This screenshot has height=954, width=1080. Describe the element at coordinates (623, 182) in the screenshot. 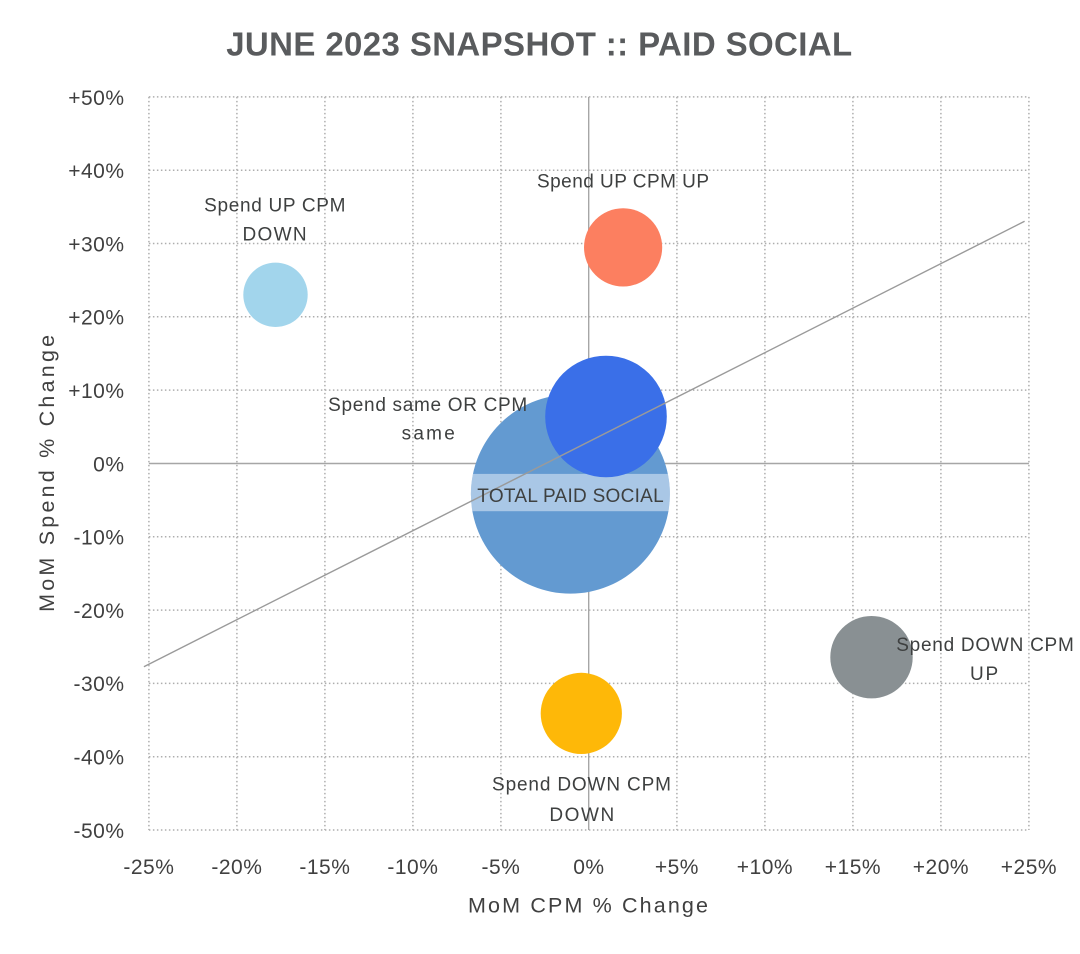

I see `svg-text: Spend UP CPM UP` at that location.